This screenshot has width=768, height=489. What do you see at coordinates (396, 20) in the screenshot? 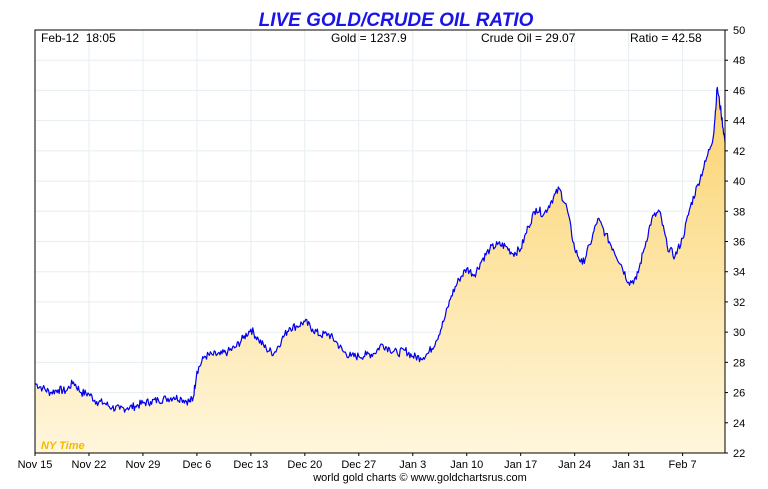
I see `chart-title: LIVE GOLD/CRUDE OIL RATIO` at bounding box center [396, 20].